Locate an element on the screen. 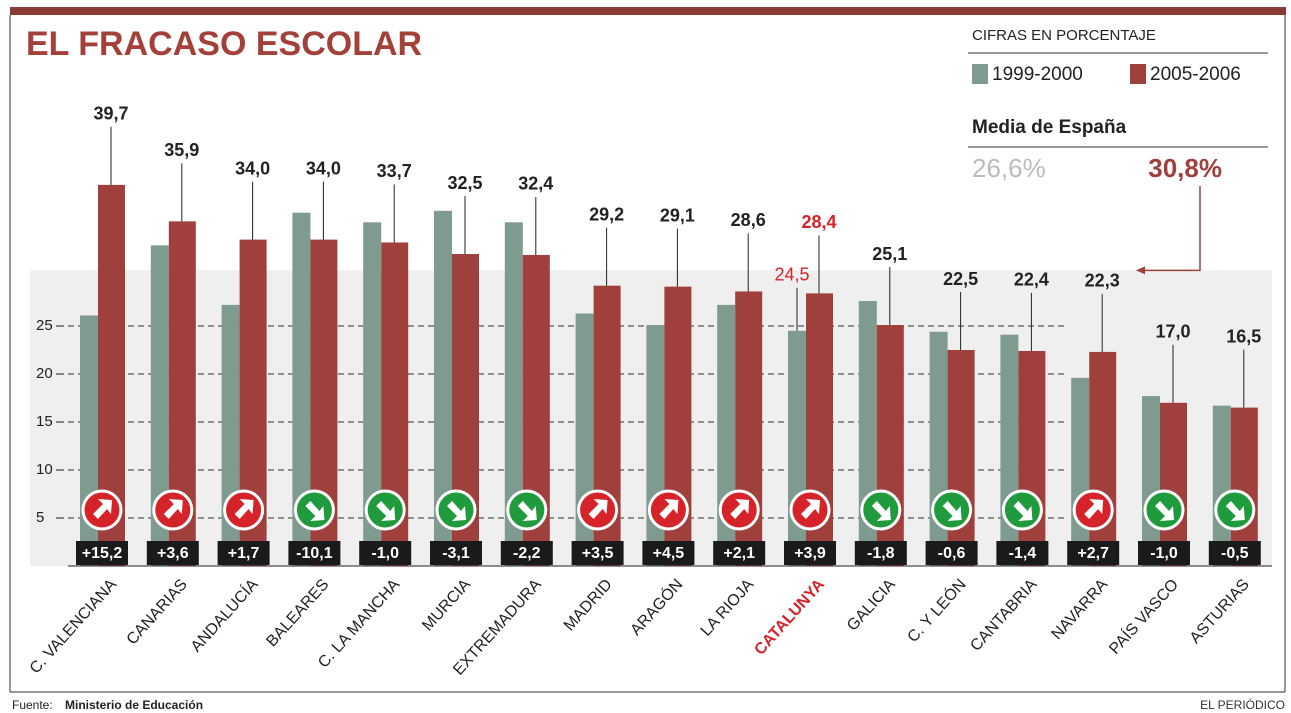 This screenshot has height=713, width=1291. x-tick-label: CANARIAS is located at coordinates (157, 612).